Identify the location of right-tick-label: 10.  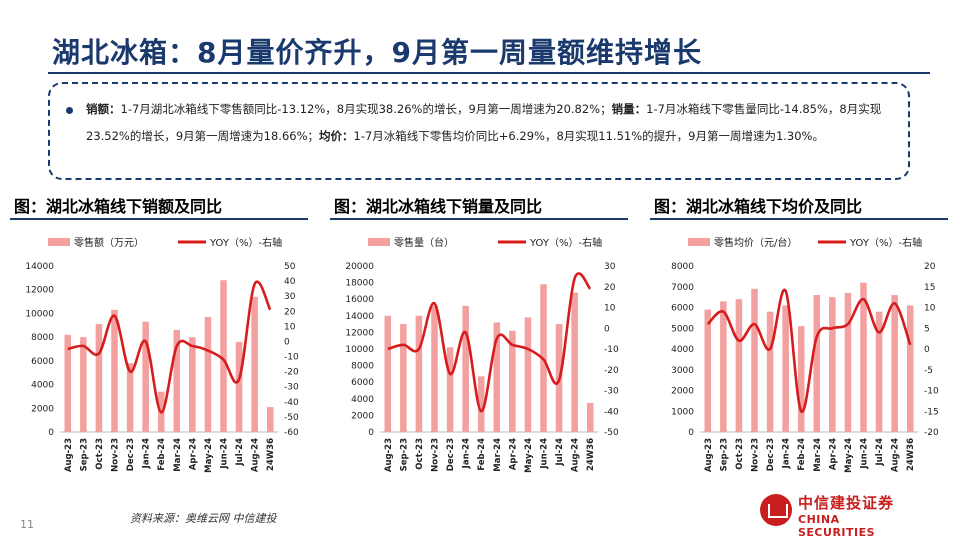
(290, 327).